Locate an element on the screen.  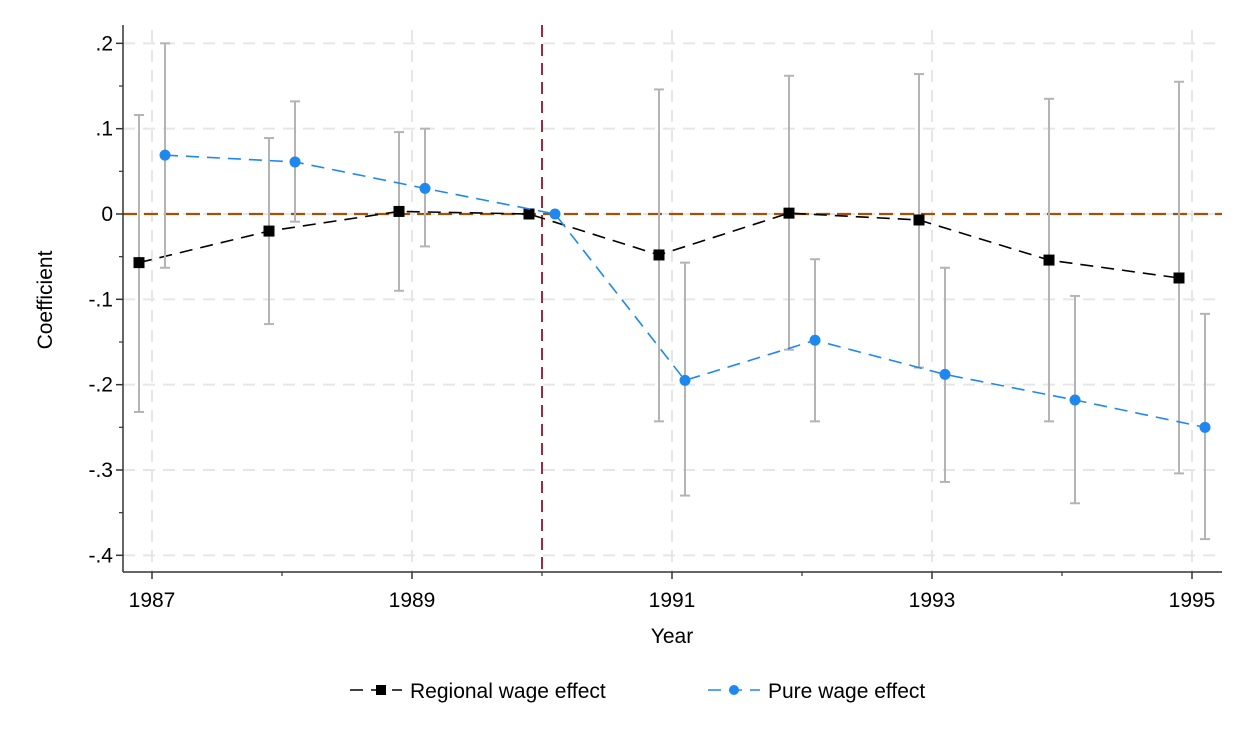
y-tick-label: 0 is located at coordinates (107, 214).